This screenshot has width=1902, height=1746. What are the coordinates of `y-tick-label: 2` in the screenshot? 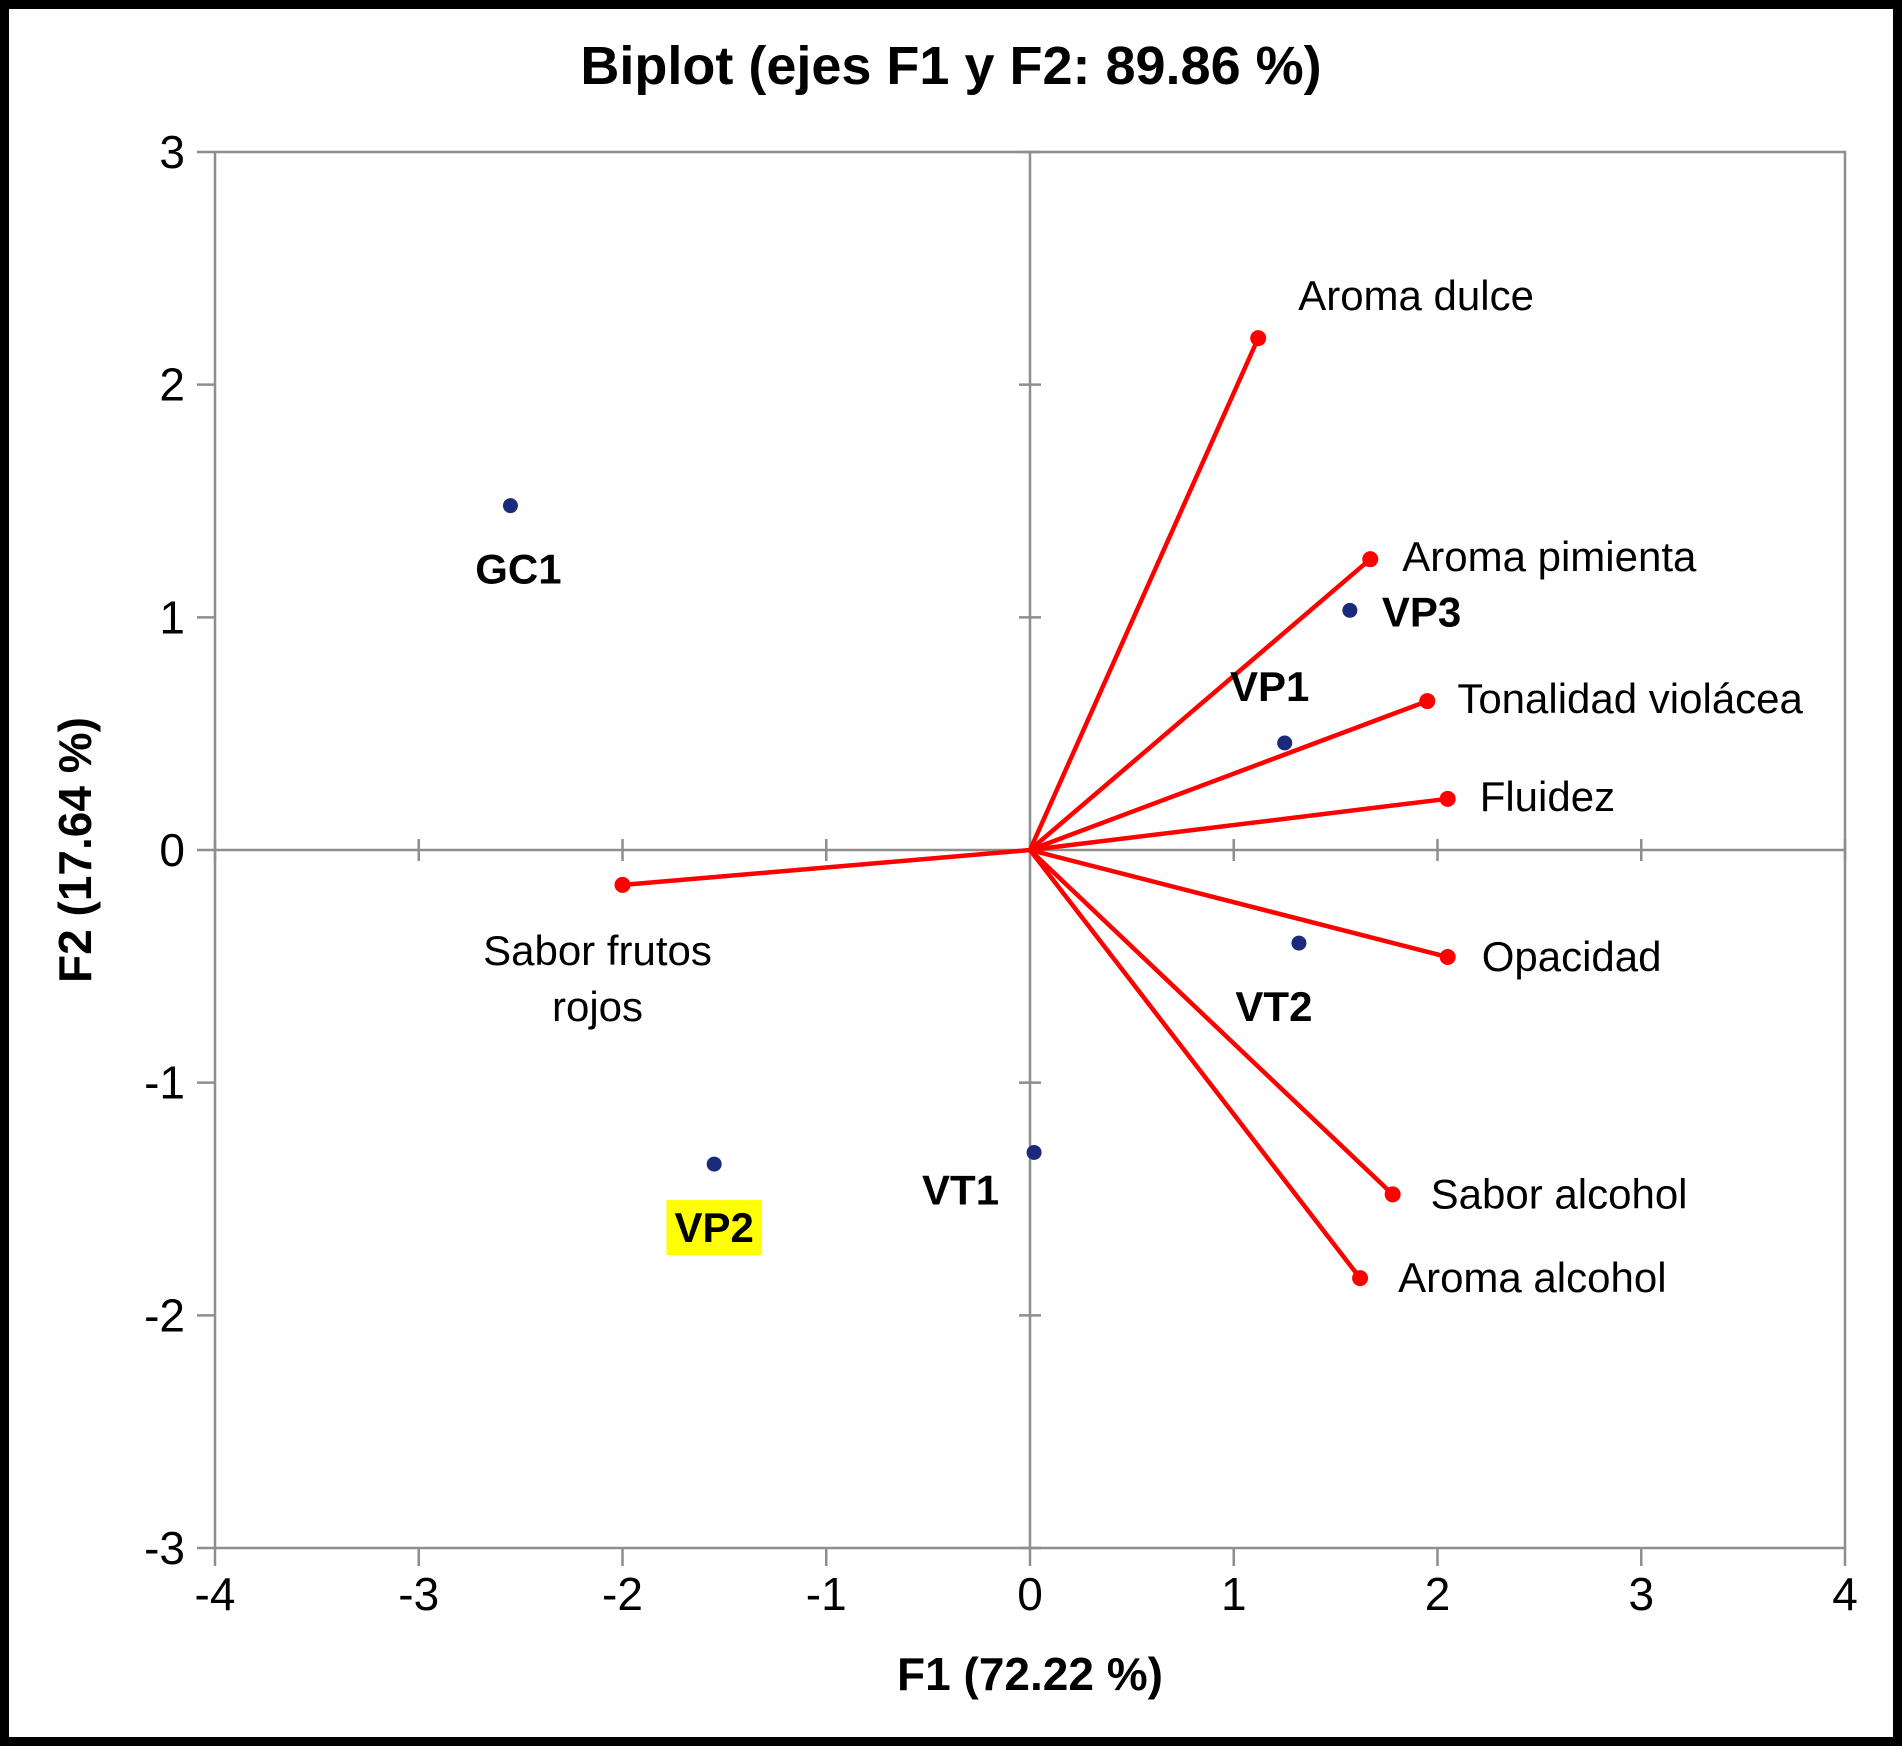 It's located at (172, 385).